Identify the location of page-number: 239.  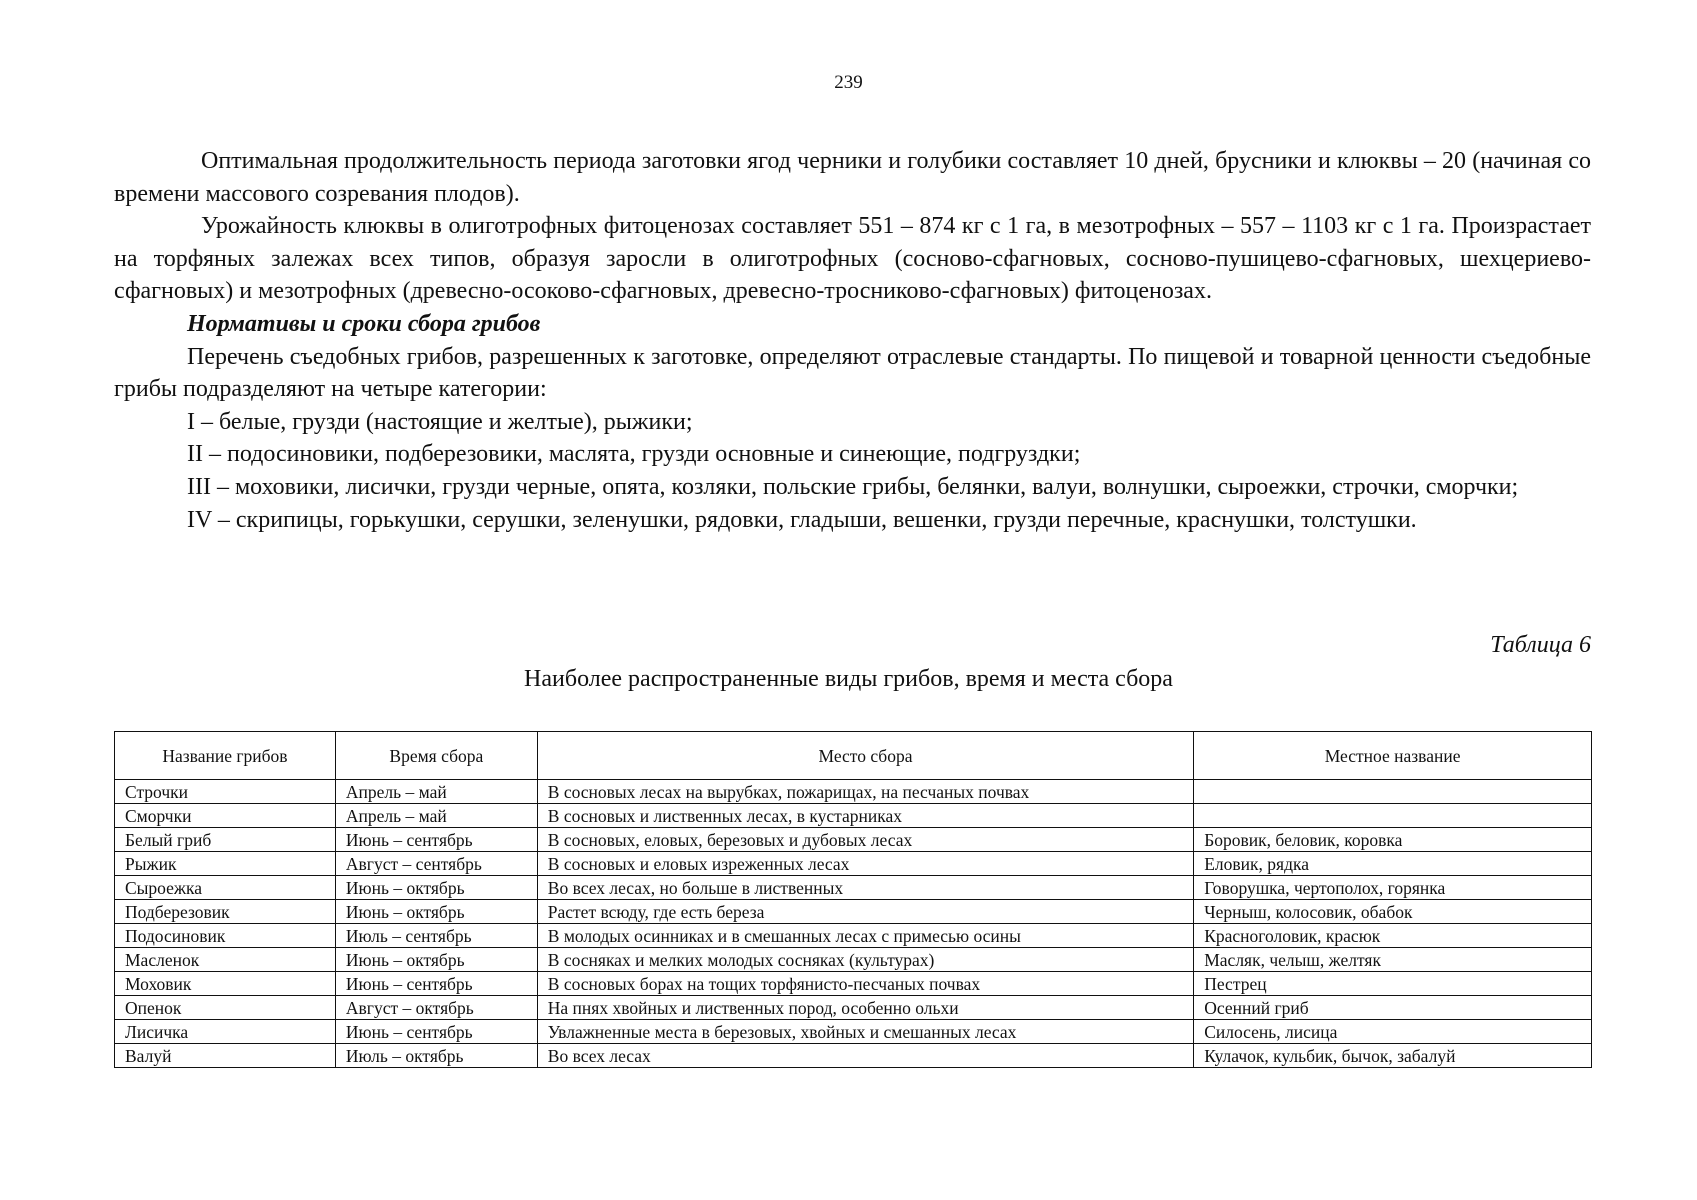
(848, 82).